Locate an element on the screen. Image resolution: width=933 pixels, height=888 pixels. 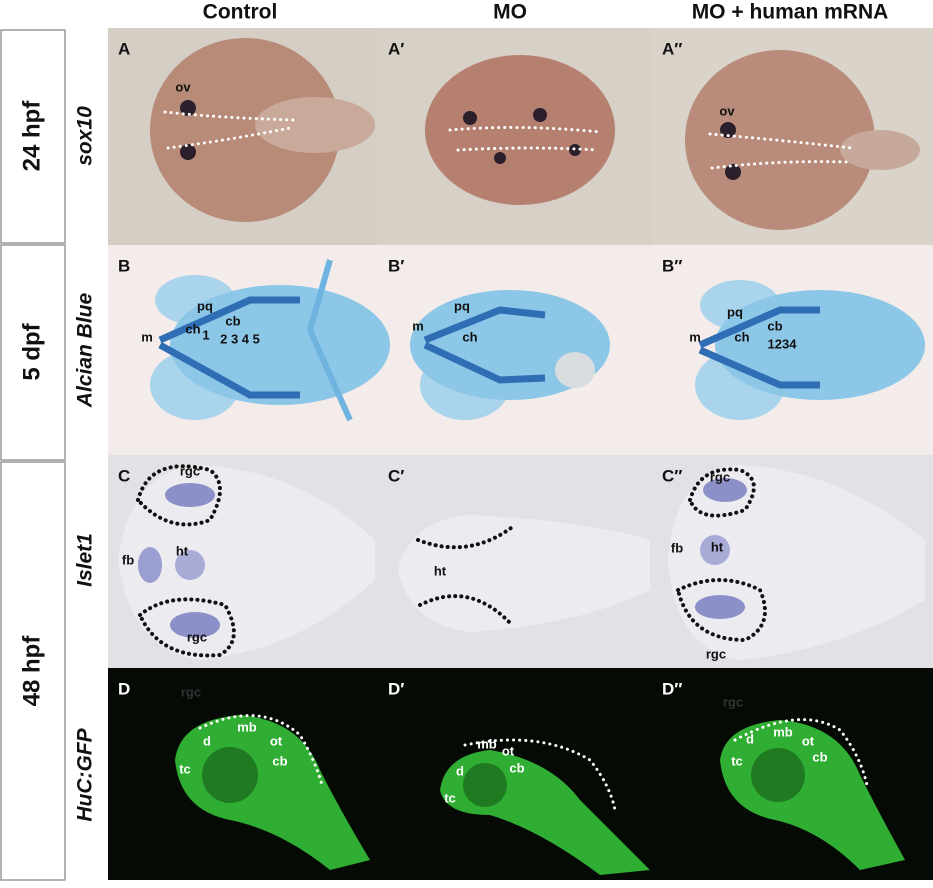
stage-boxes is located at coordinates (33, 455).